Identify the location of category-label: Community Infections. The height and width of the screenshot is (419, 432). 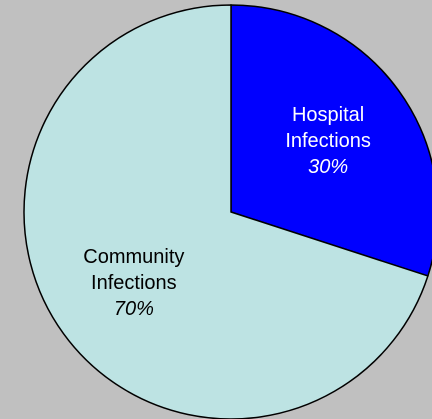
(134, 269).